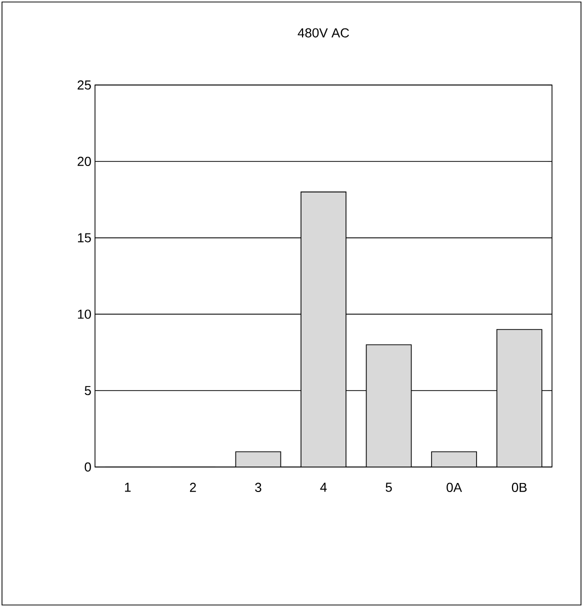  What do you see at coordinates (87, 391) in the screenshot?
I see `y-tick-label: 5` at bounding box center [87, 391].